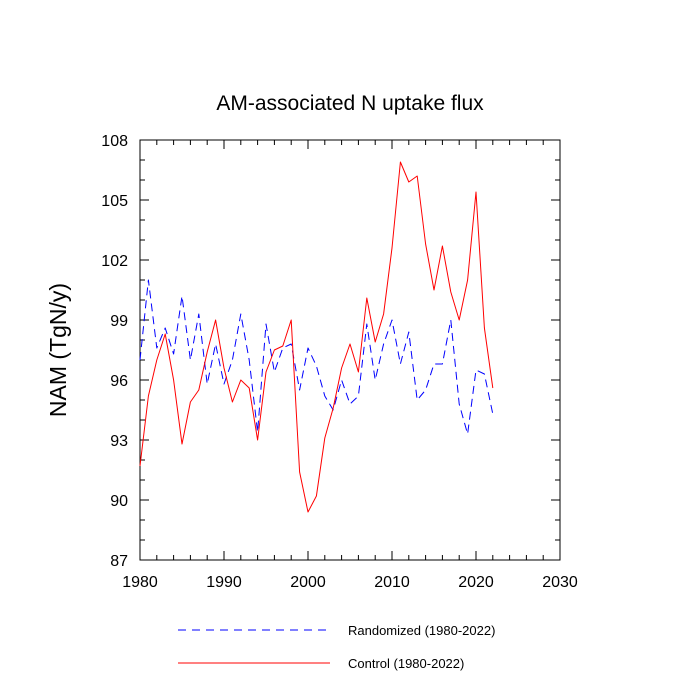 The image size is (700, 700). What do you see at coordinates (350, 103) in the screenshot?
I see `chart-title: AM-associated N uptake flux` at bounding box center [350, 103].